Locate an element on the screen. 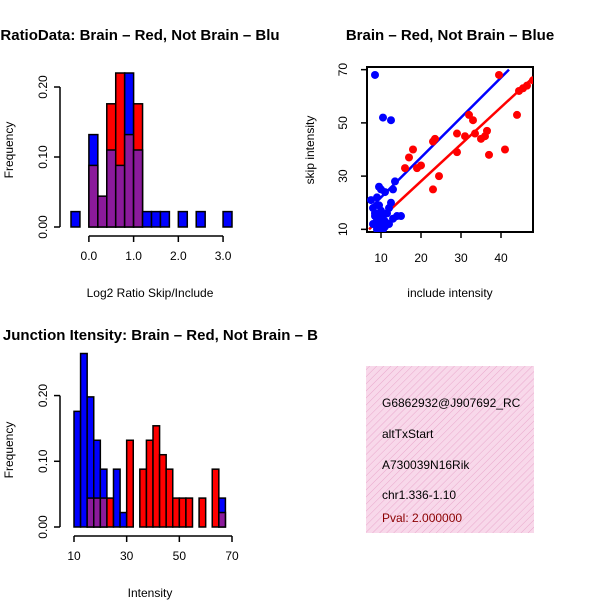 This screenshot has width=600, height=600. scatter-plot-frame is located at coordinates (450, 149).